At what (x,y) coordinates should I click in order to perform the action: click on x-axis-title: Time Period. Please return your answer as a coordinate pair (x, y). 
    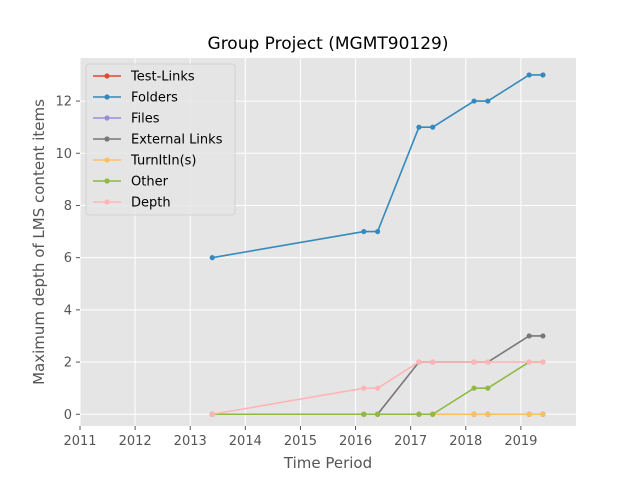
    Looking at the image, I should click on (327, 463).